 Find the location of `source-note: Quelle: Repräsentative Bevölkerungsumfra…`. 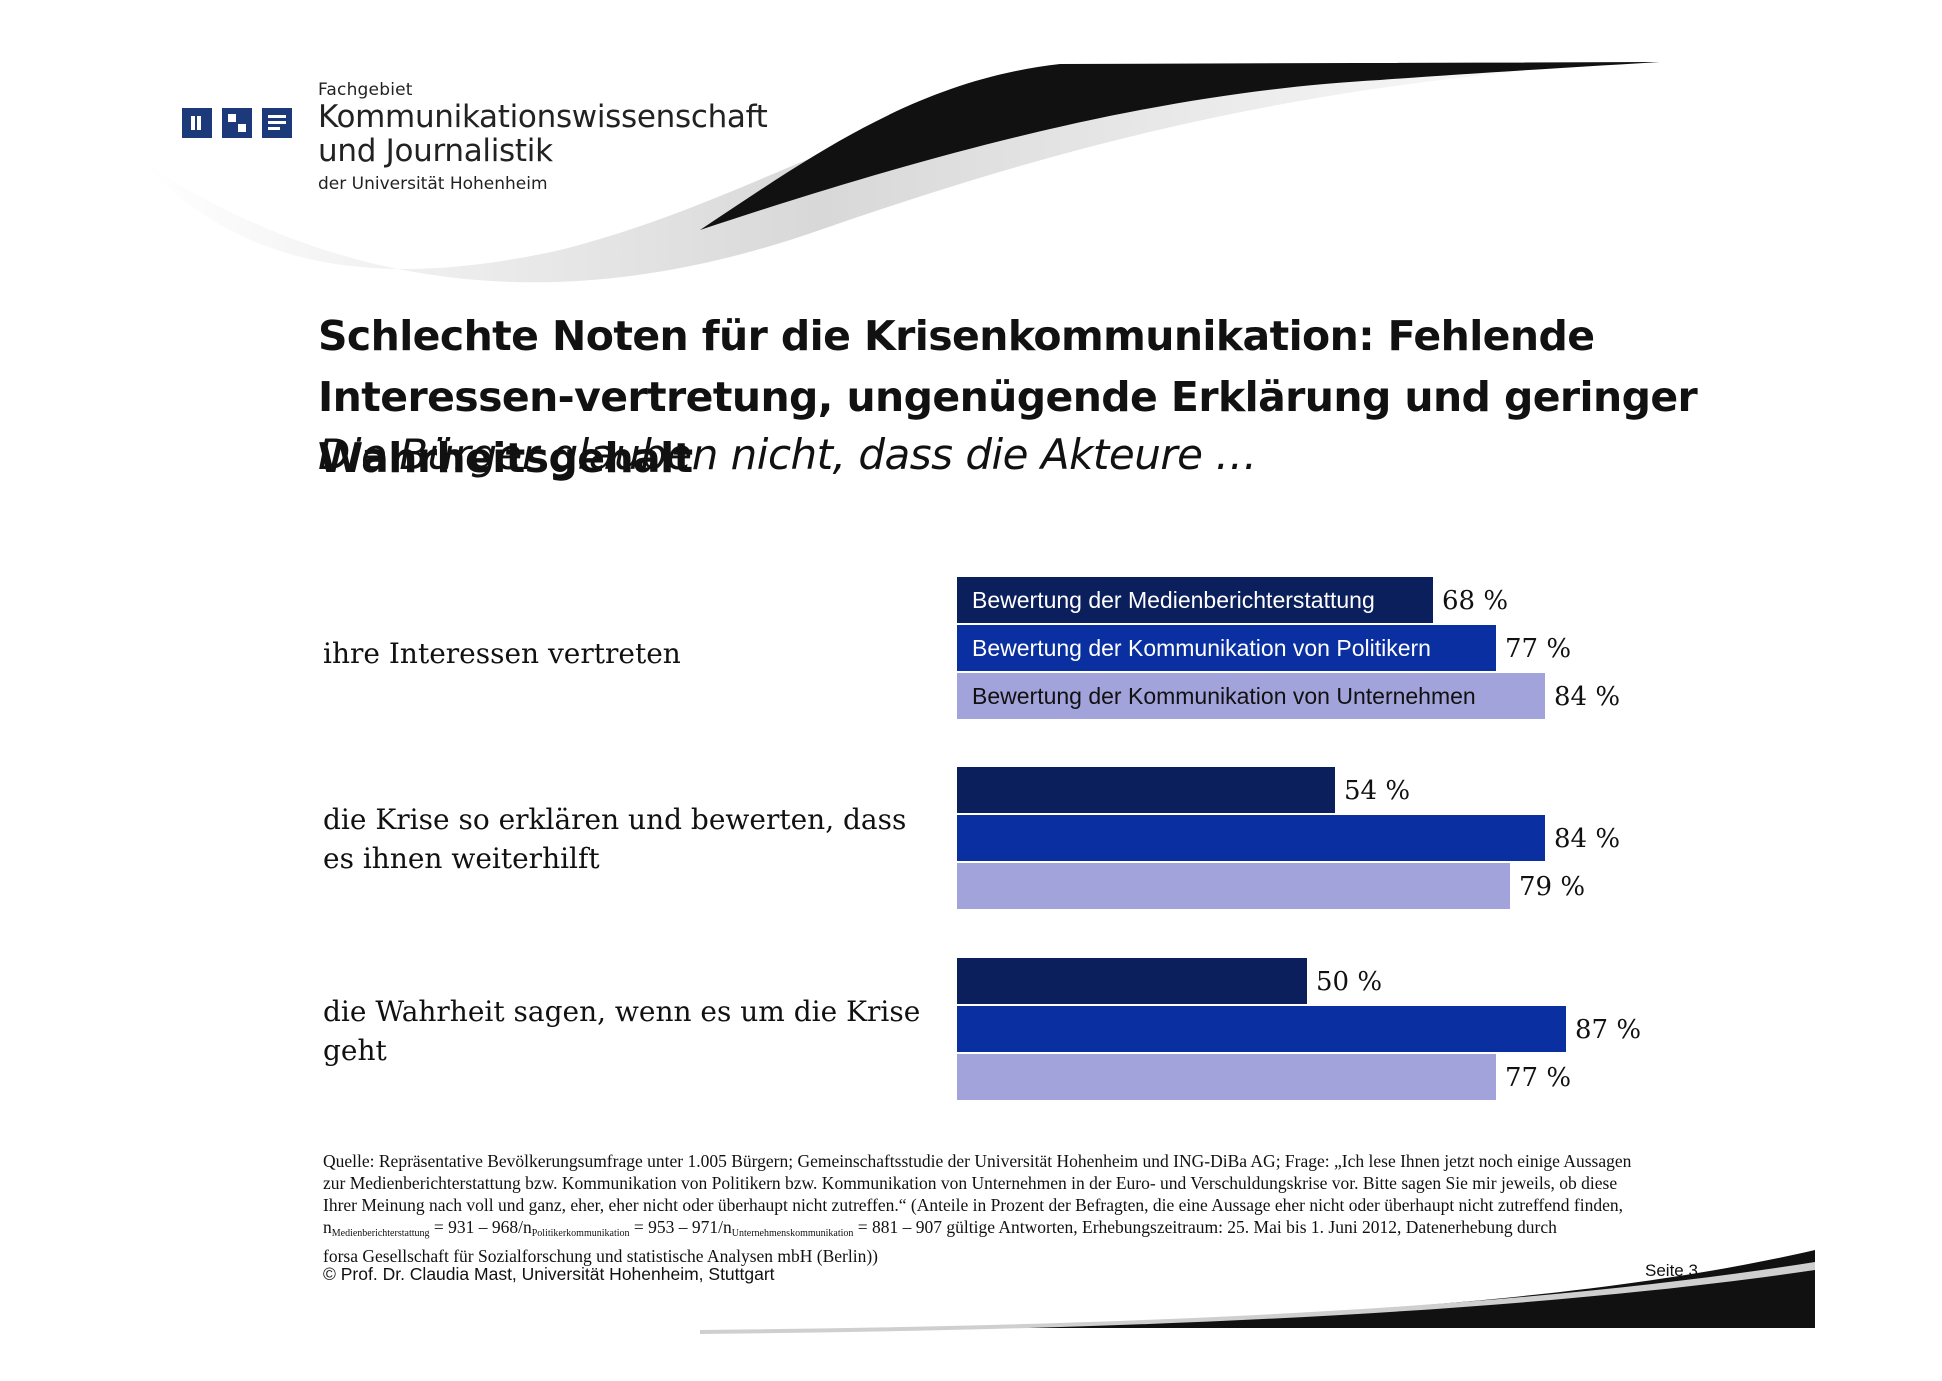

source-note: Quelle: Repräsentative Bevölkerungsumfra… is located at coordinates (1063, 1208).